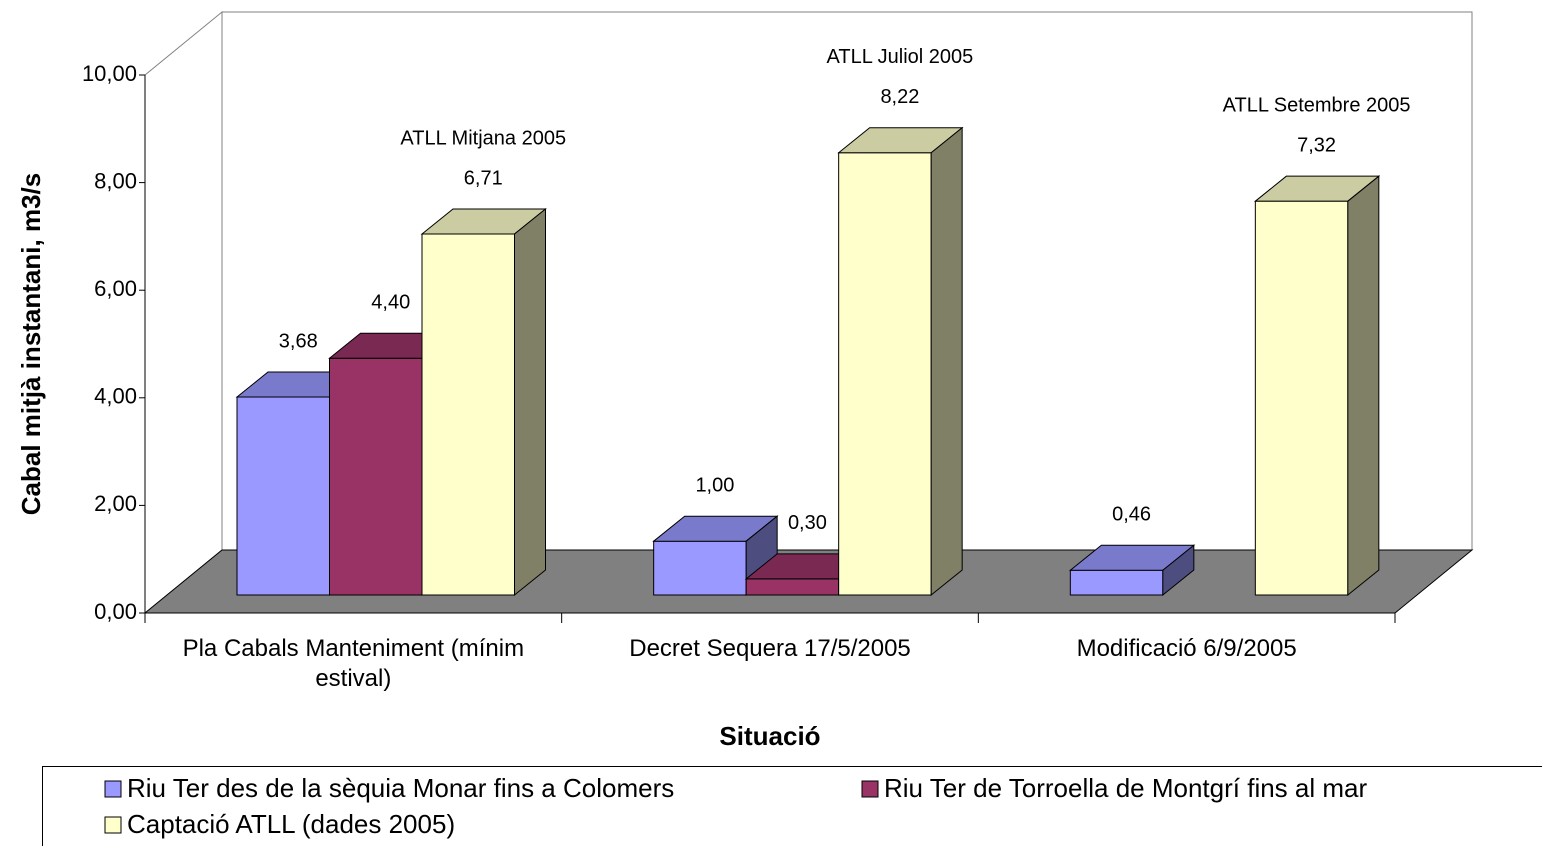  What do you see at coordinates (183, 312) in the screenshot?
I see `side-wall` at bounding box center [183, 312].